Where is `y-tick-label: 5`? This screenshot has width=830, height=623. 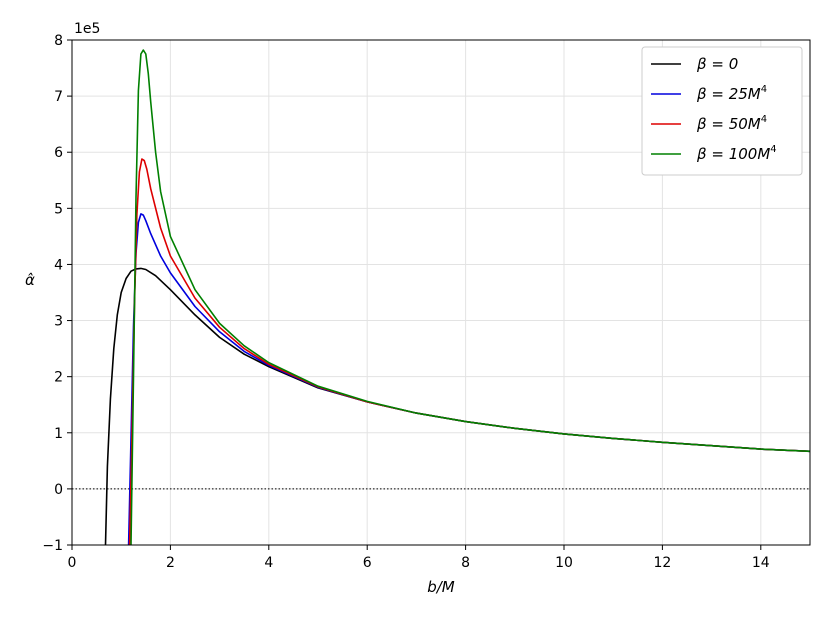
y-tick-label: 5 is located at coordinates (58, 209).